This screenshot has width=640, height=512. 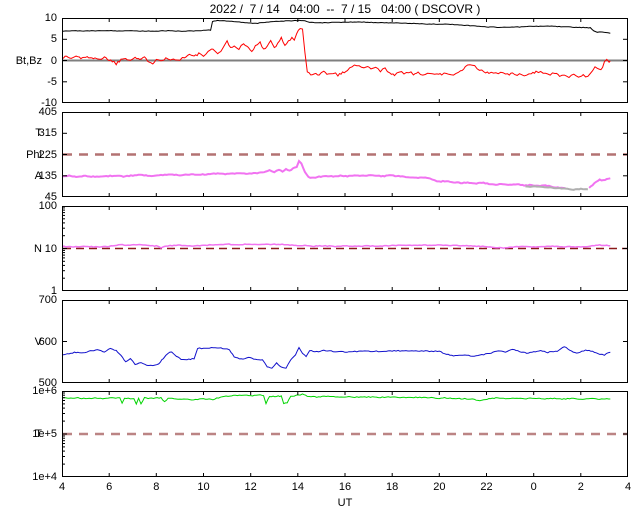 I want to click on panel-bt-bz, so click(x=345, y=60).